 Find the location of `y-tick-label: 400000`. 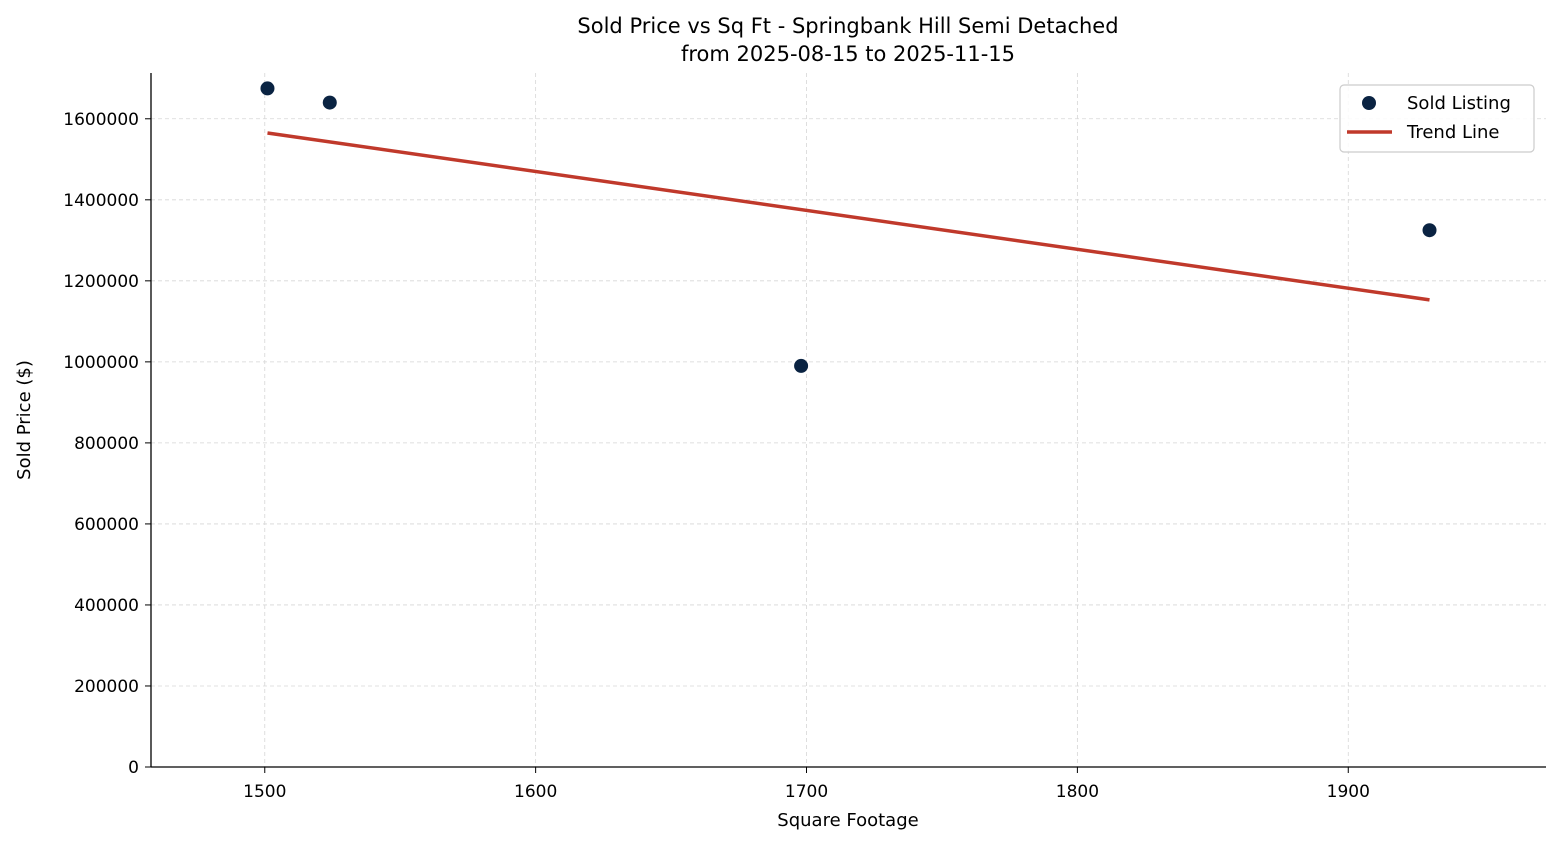

y-tick-label: 400000 is located at coordinates (106, 606).